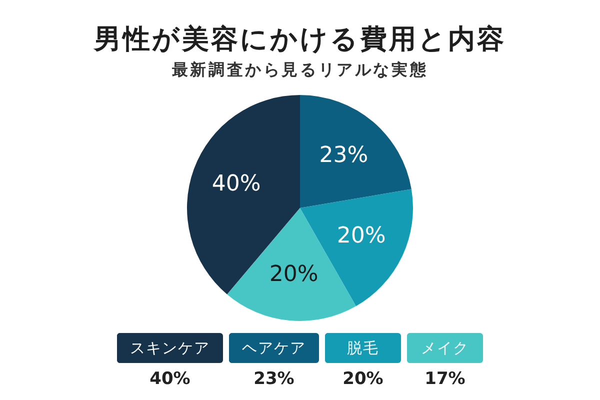 The width and height of the screenshot is (600, 400). I want to click on legend-label: スキンケア, so click(170, 348).